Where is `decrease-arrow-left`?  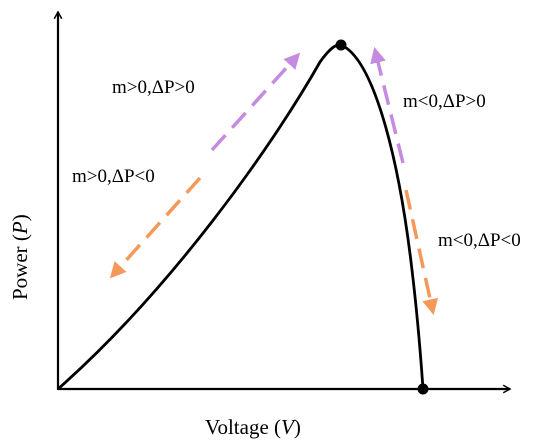 decrease-arrow-left is located at coordinates (155, 227).